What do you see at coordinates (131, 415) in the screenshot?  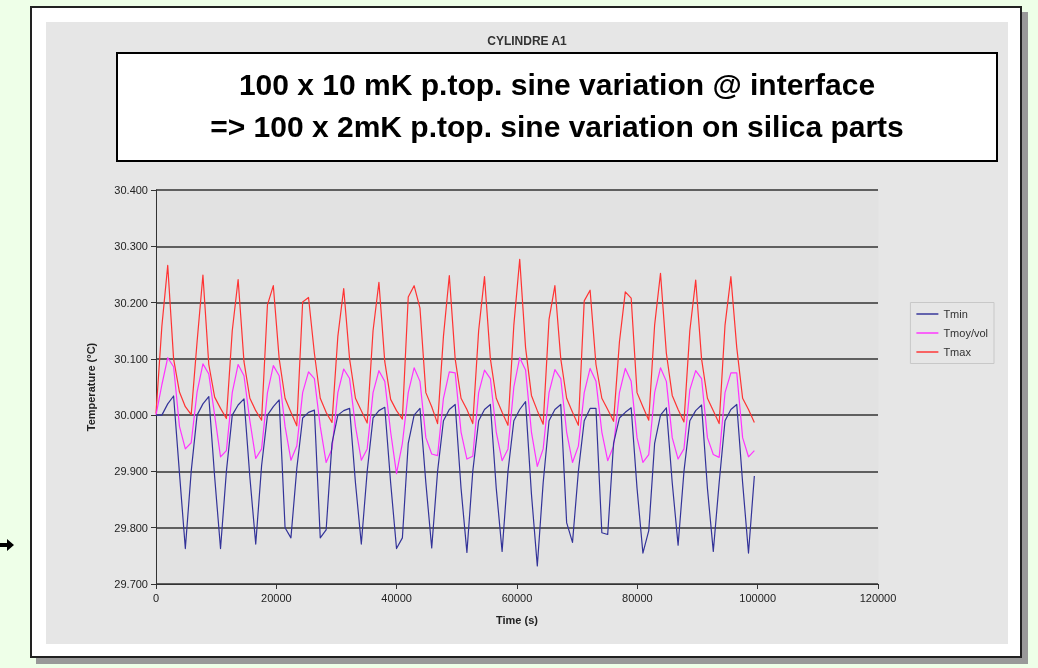 I see `y-tick-label: 30.000` at bounding box center [131, 415].